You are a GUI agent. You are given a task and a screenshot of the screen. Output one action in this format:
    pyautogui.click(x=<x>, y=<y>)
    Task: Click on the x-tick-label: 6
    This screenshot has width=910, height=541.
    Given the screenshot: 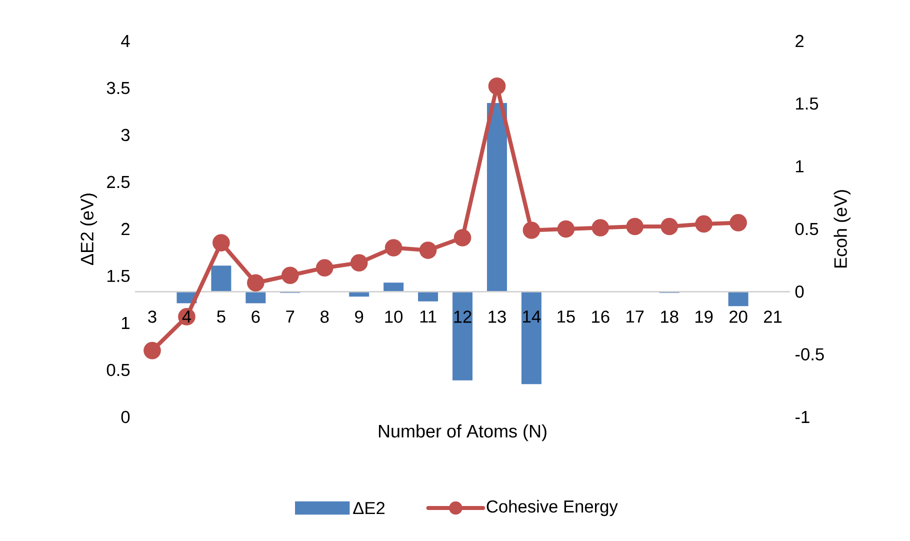 What is the action you would take?
    pyautogui.click(x=256, y=316)
    